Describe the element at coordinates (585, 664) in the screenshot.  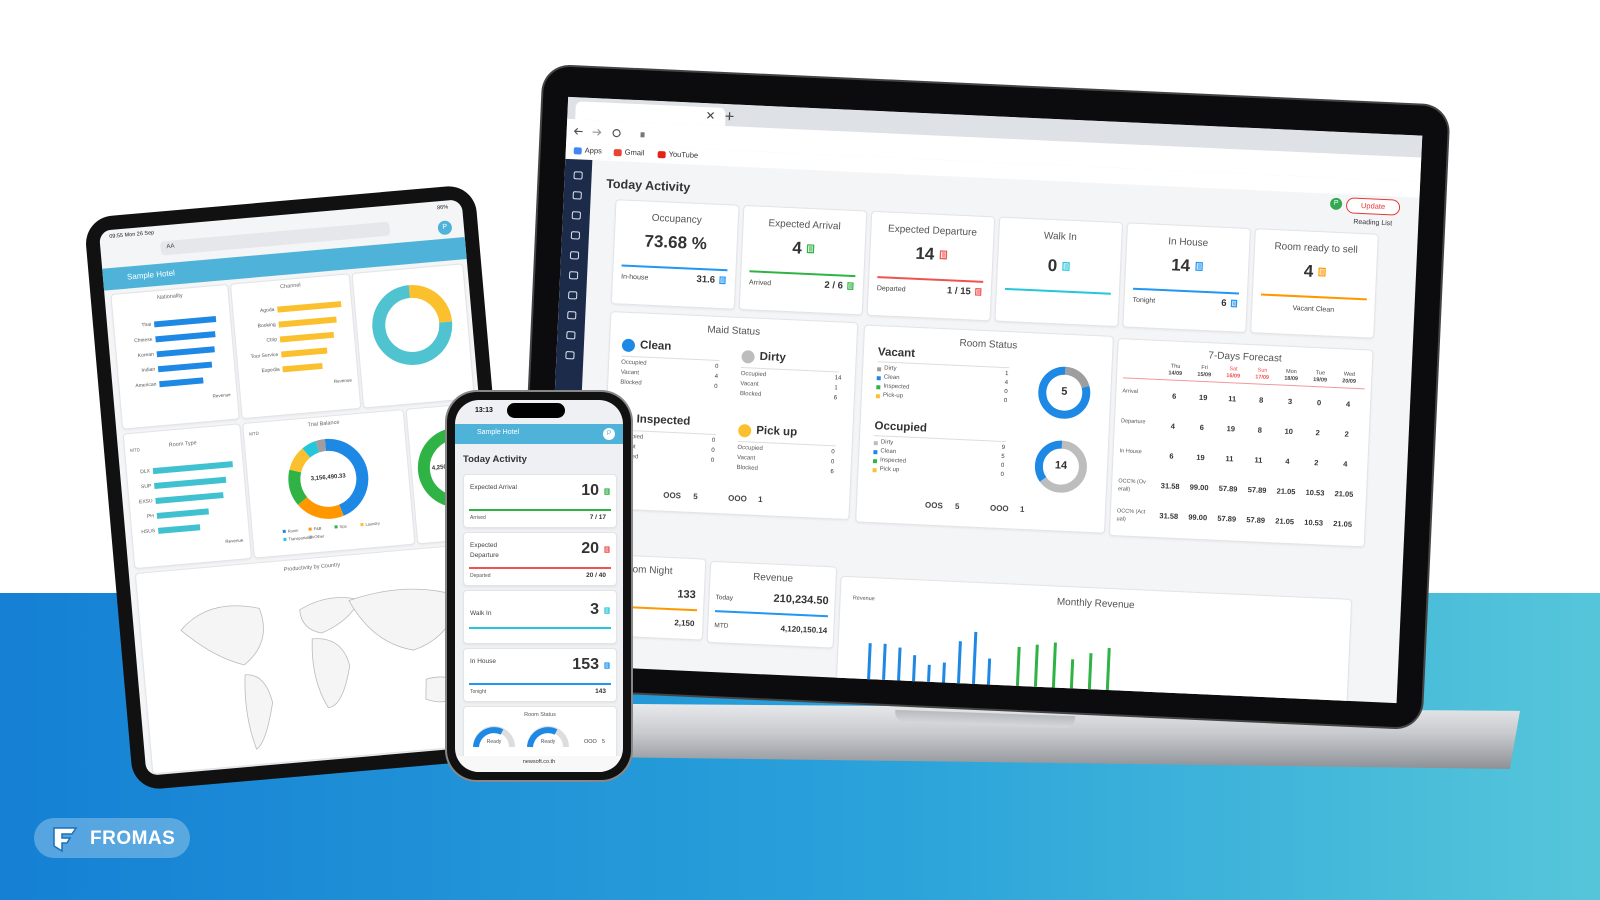
I see `card-value: 153` at that location.